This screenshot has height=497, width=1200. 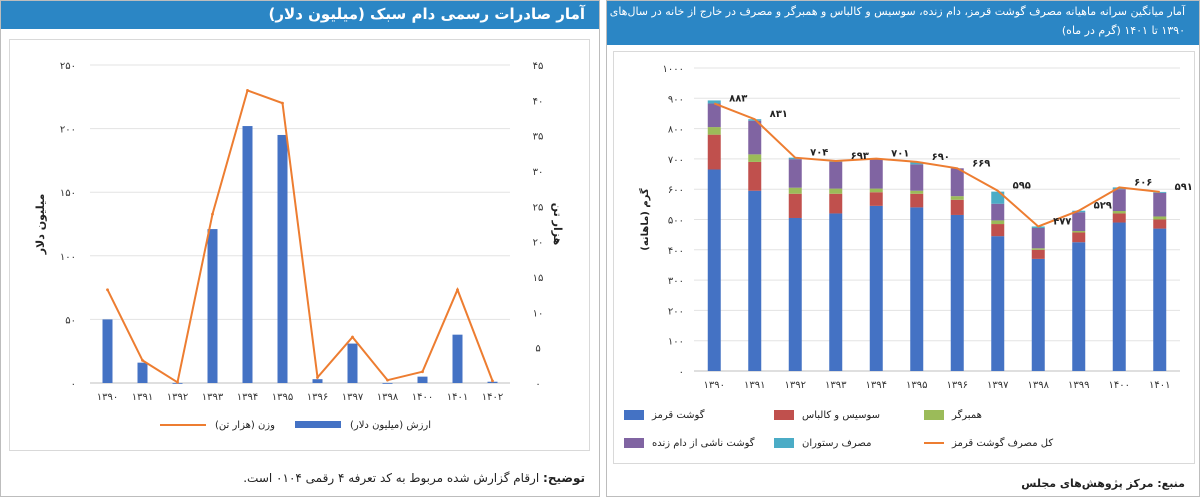 What do you see at coordinates (676, 281) in the screenshot?
I see `y-tick-label: ۳۰۰` at bounding box center [676, 281].